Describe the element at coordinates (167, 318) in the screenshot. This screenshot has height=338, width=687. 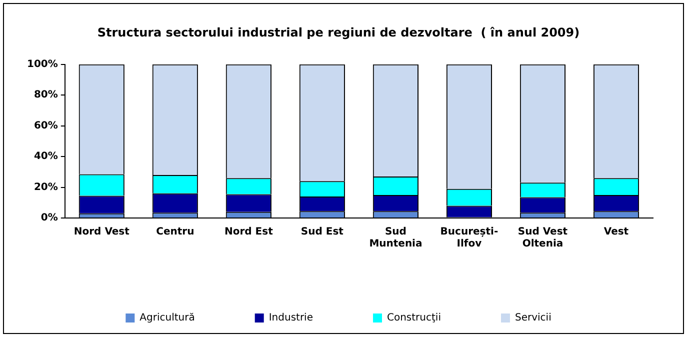
I see `legend-label: Agricultură` at that location.